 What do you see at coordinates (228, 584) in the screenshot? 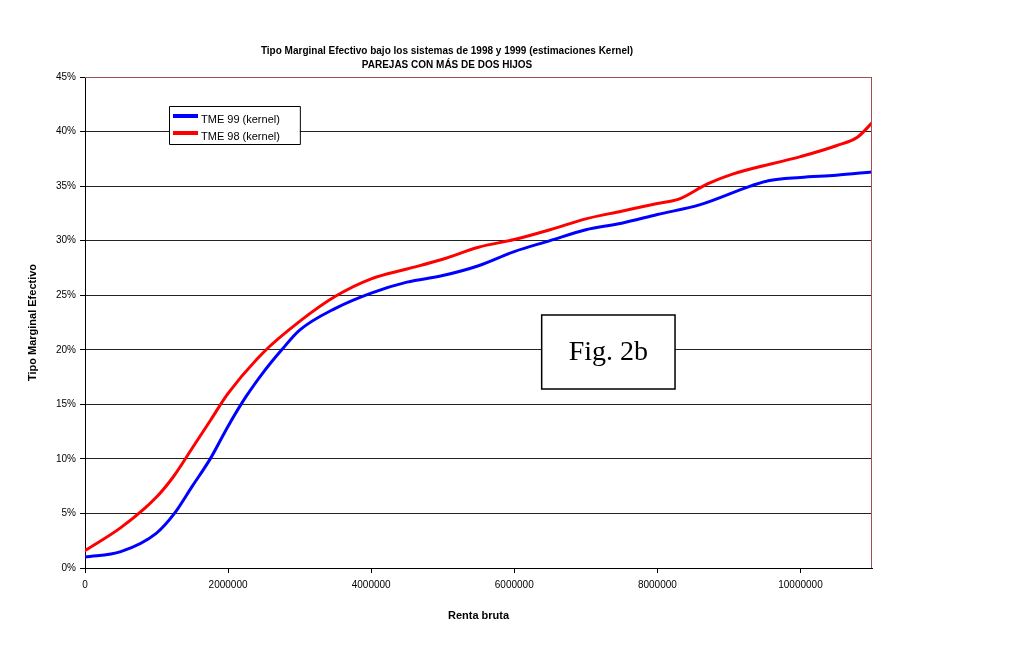
I see `x-tick-label: 2000000` at bounding box center [228, 584].